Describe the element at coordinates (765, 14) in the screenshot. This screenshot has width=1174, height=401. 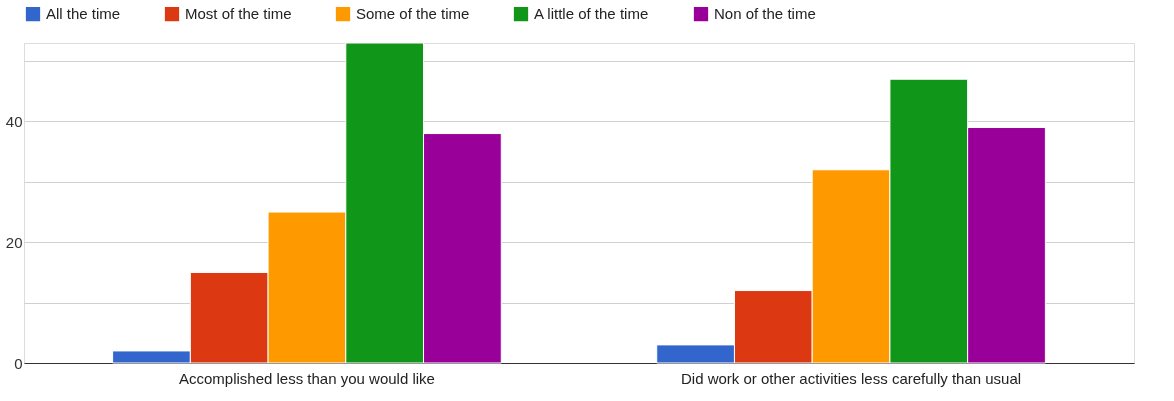
I see `legend-label: Non of the time` at that location.